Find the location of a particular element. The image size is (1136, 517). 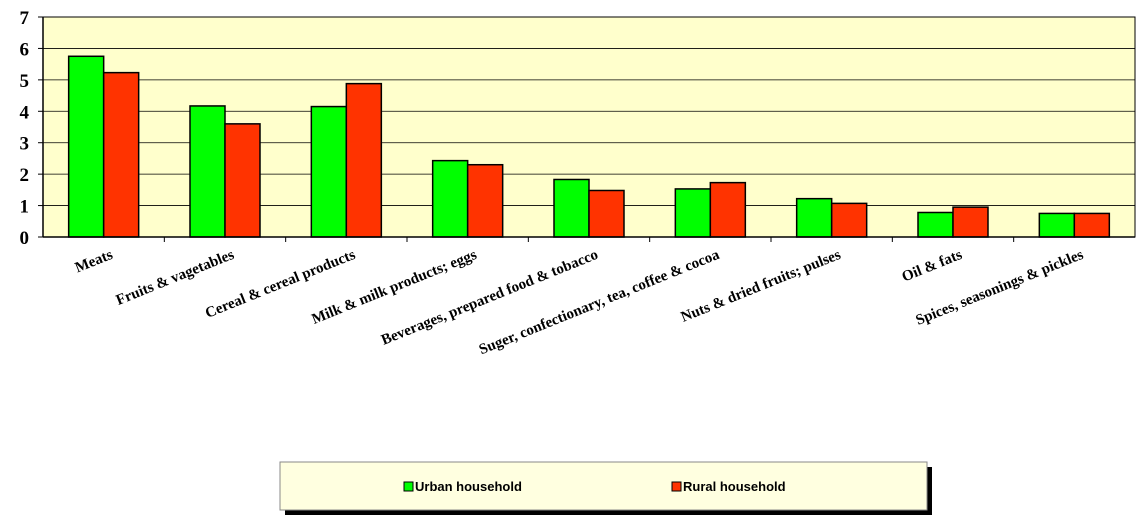

legend-label-urban: Urban household is located at coordinates (468, 486).